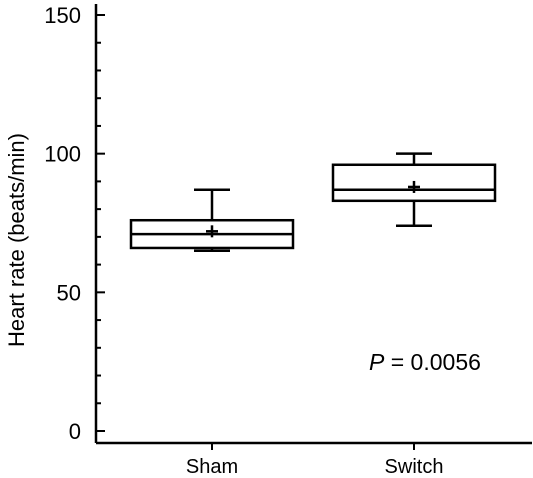 This screenshot has width=533, height=478. What do you see at coordinates (69, 292) in the screenshot?
I see `y-tick-label: 50` at bounding box center [69, 292].